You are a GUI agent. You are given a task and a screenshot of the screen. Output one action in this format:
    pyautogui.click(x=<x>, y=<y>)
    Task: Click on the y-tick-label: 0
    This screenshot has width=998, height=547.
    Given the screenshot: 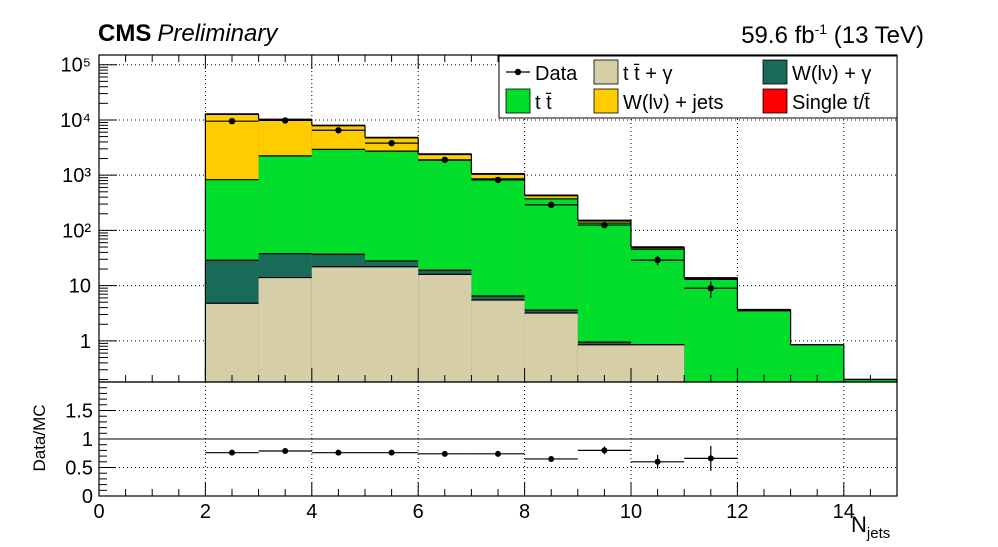 What is the action you would take?
    pyautogui.click(x=87, y=497)
    